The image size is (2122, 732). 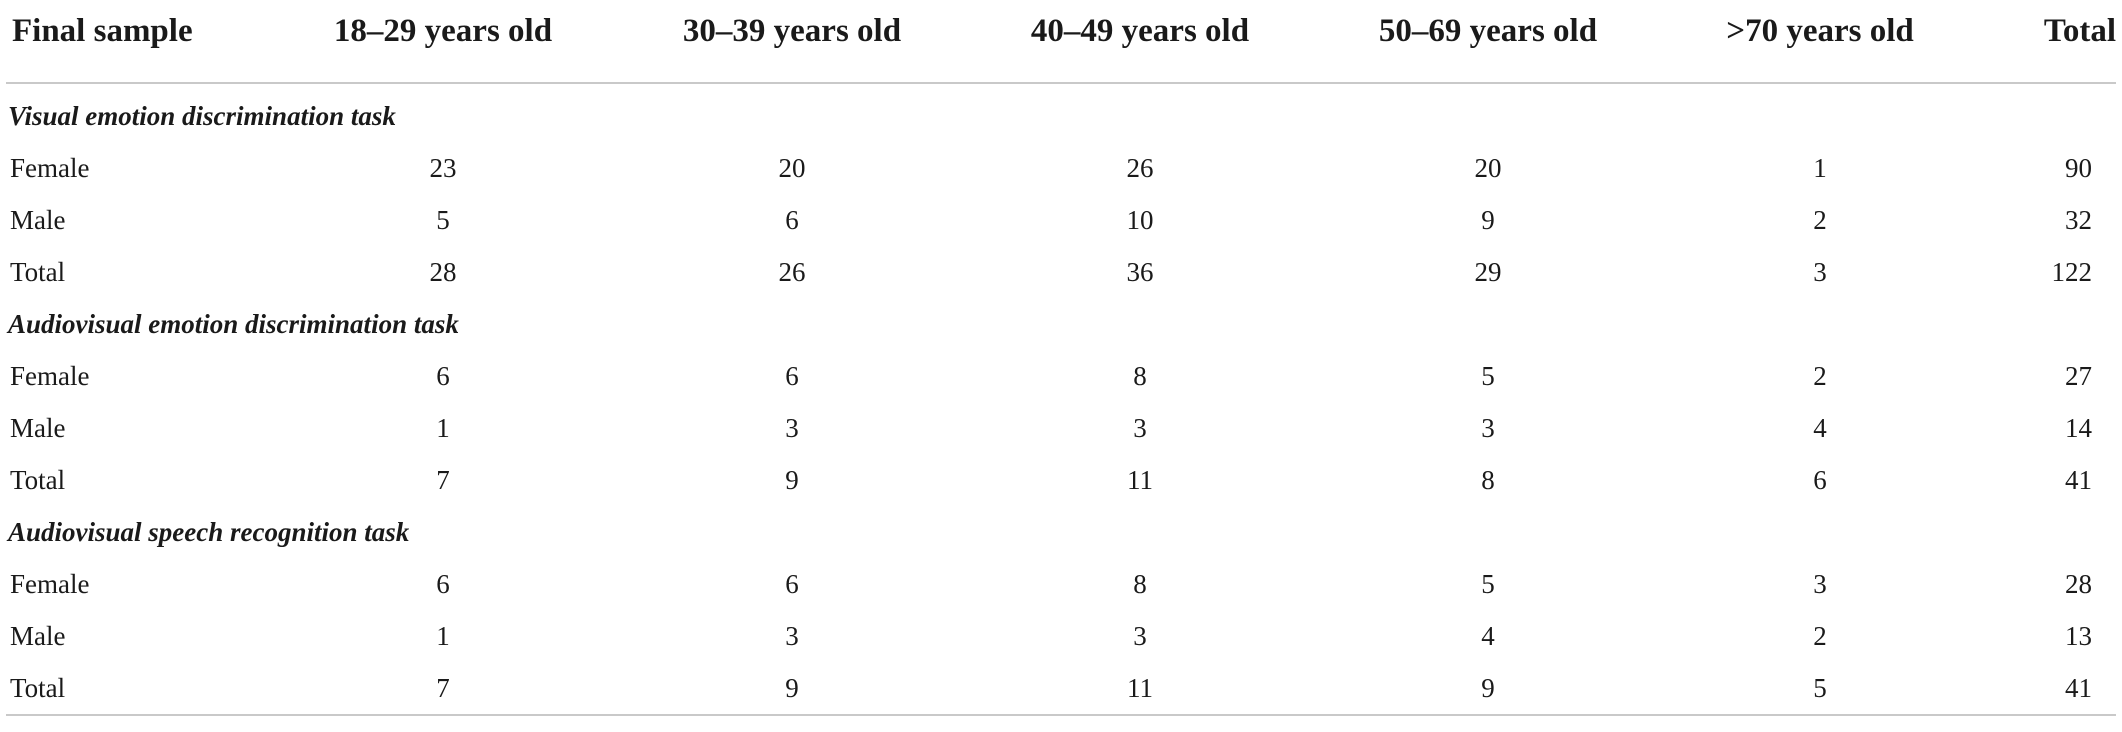 I want to click on cell-total: 13, so click(x=2078, y=635).